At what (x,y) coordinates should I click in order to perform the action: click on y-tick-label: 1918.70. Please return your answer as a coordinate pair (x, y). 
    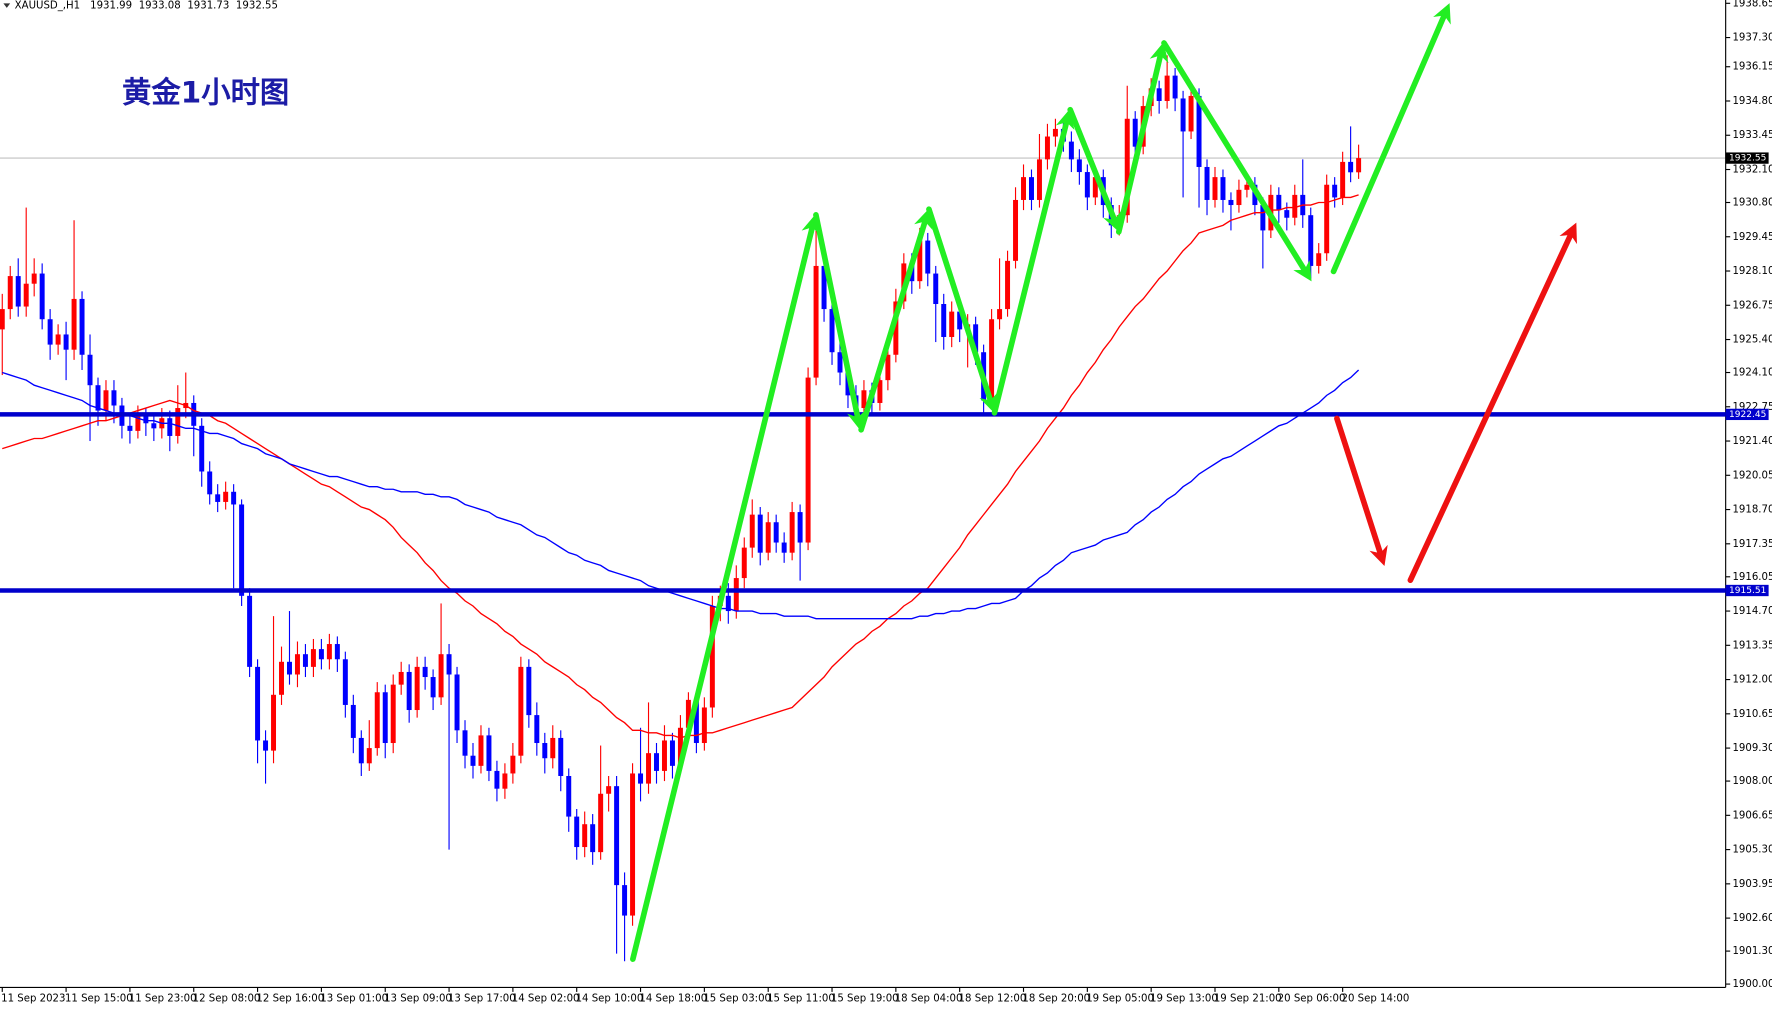
    Looking at the image, I should click on (1752, 510).